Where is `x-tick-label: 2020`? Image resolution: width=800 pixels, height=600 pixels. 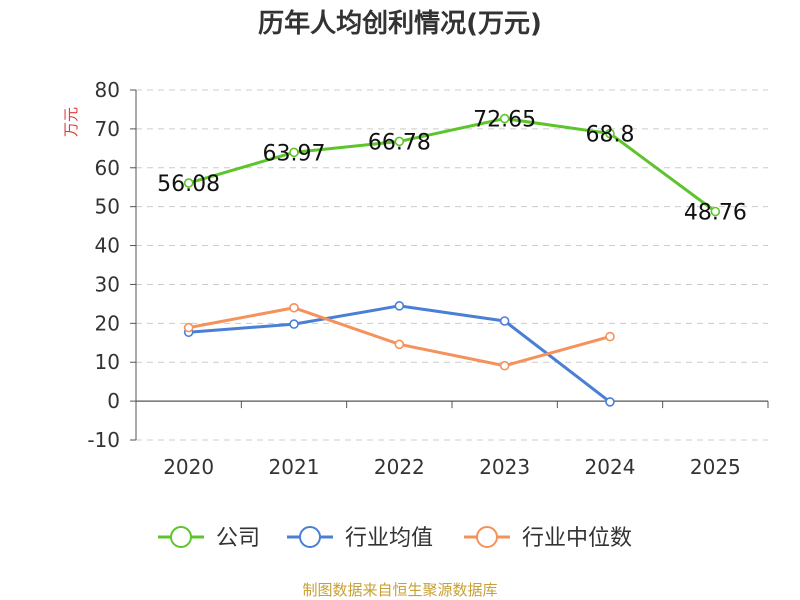 x-tick-label: 2020 is located at coordinates (188, 467).